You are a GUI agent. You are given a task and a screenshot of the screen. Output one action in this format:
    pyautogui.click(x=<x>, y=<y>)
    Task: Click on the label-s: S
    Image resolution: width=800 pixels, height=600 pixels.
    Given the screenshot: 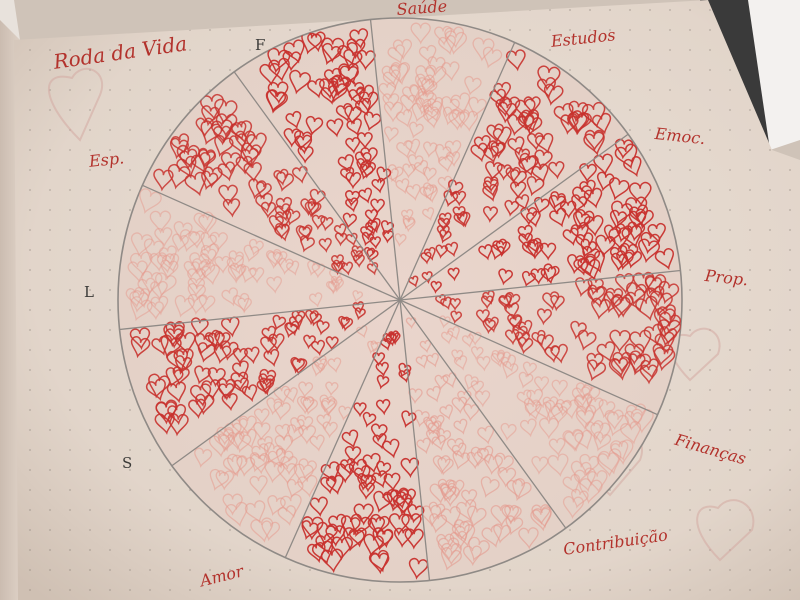 What is the action you would take?
    pyautogui.click(x=127, y=463)
    